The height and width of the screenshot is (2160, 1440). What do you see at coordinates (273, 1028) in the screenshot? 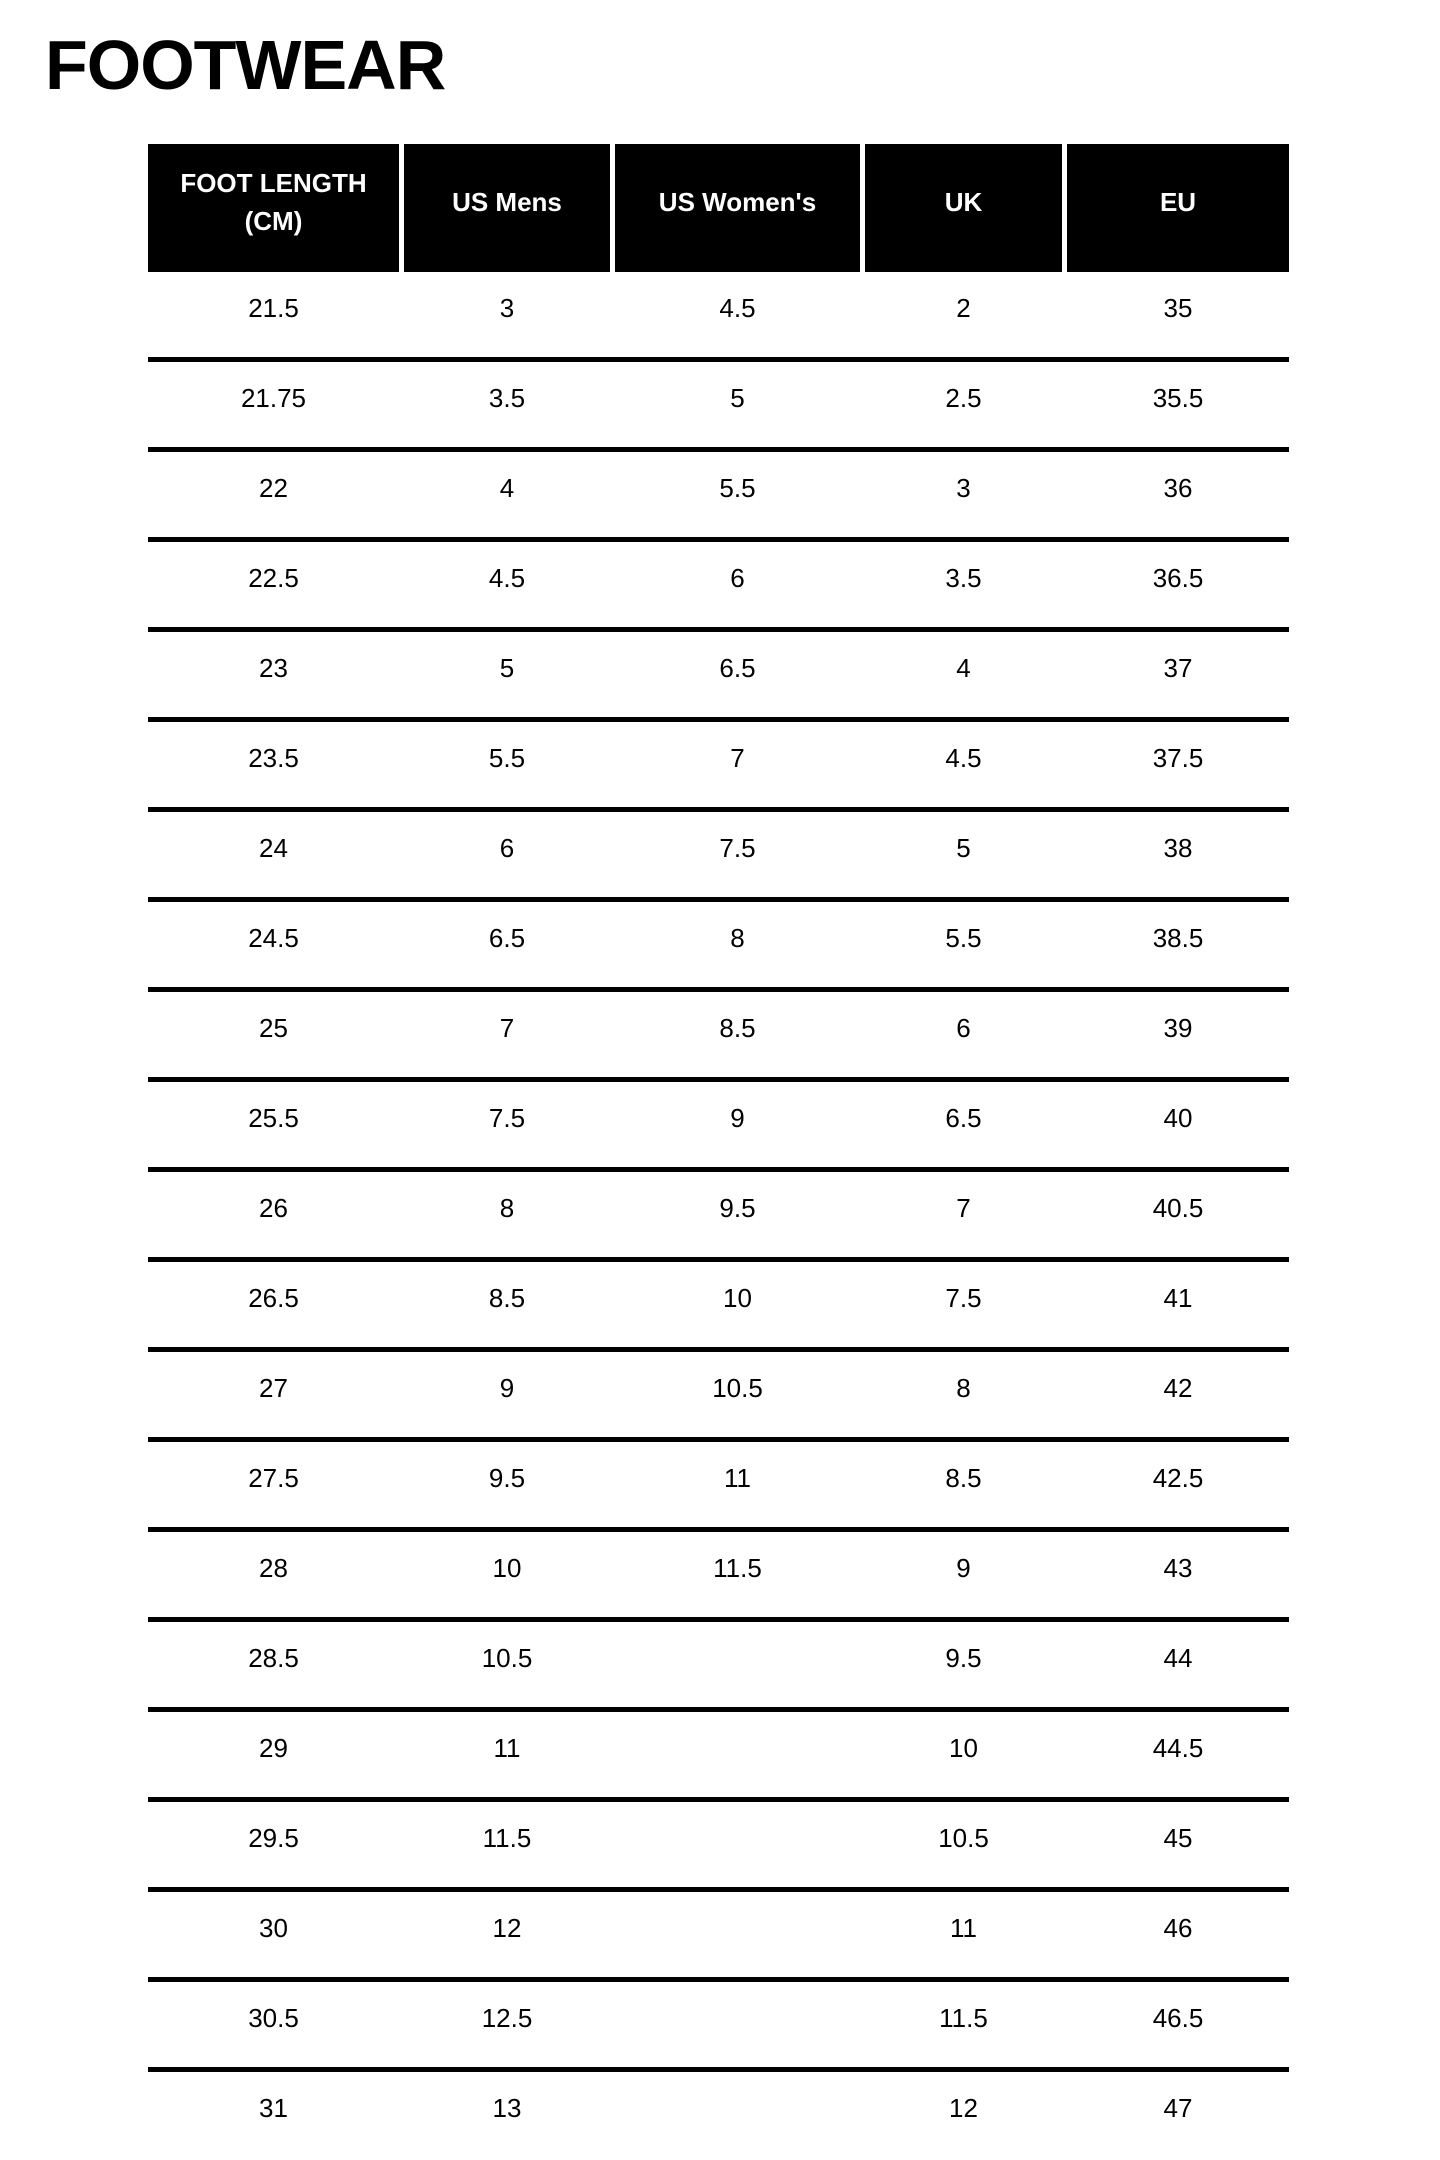
I see `table-cell-foot-length: 25` at bounding box center [273, 1028].